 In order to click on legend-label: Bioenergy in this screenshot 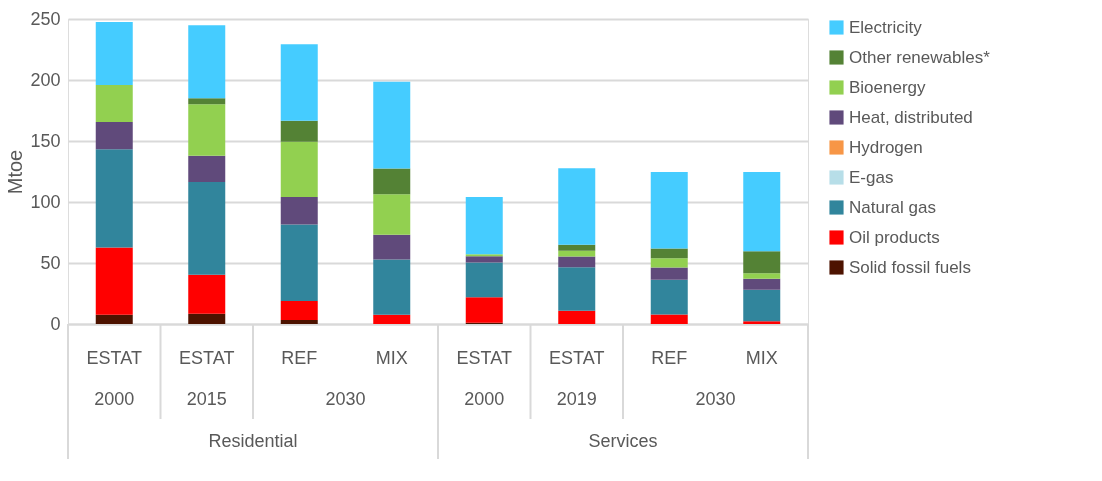, I will do `click(888, 87)`.